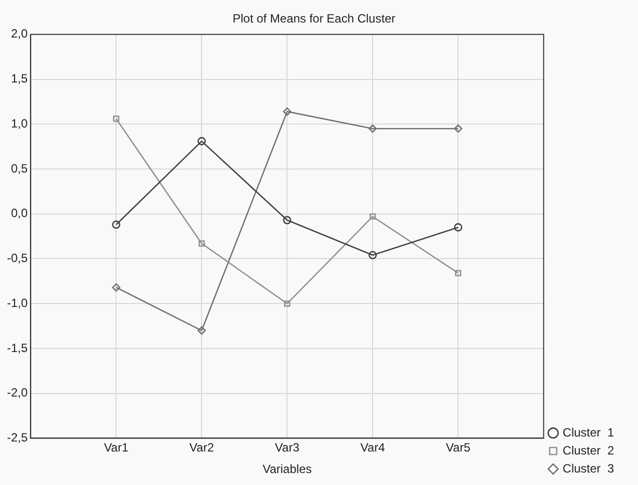  I want to click on legend-label: Cluster 1, so click(588, 432).